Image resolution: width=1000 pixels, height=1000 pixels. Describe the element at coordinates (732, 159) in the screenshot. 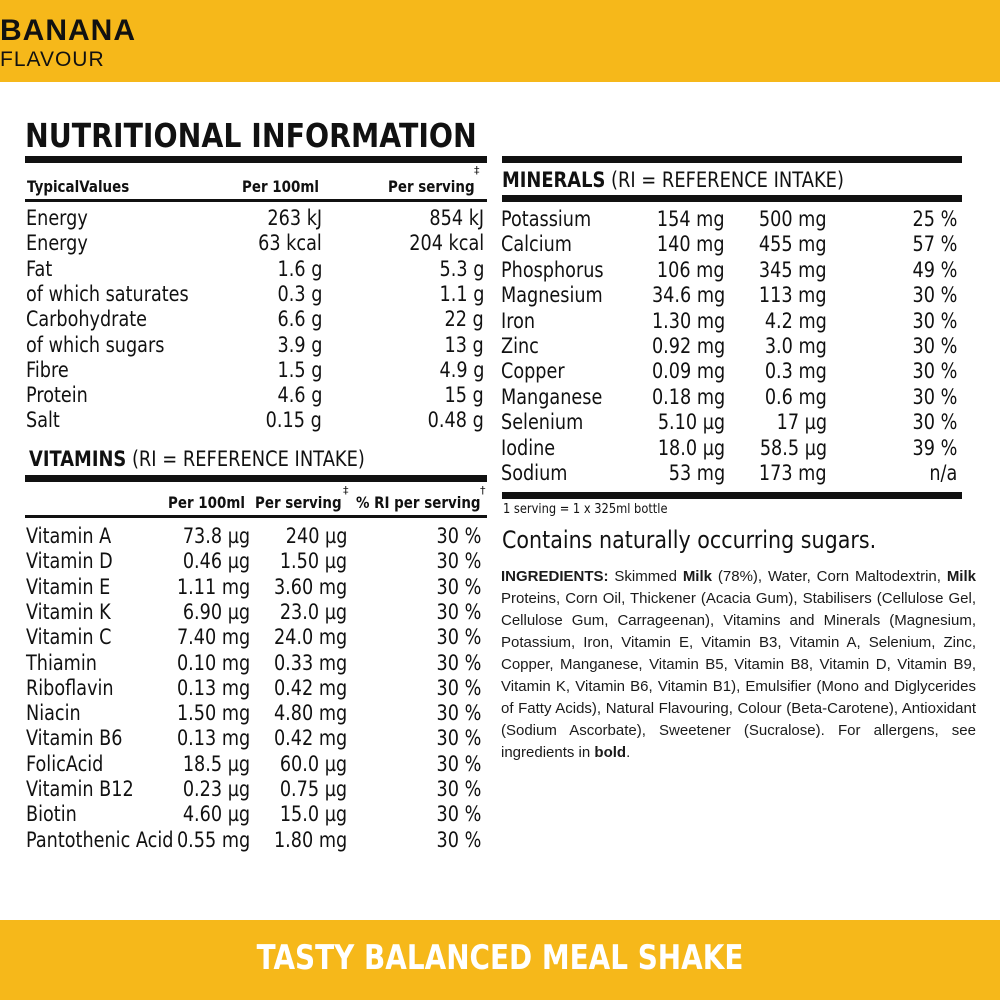

I see `minerals-top-rule` at that location.